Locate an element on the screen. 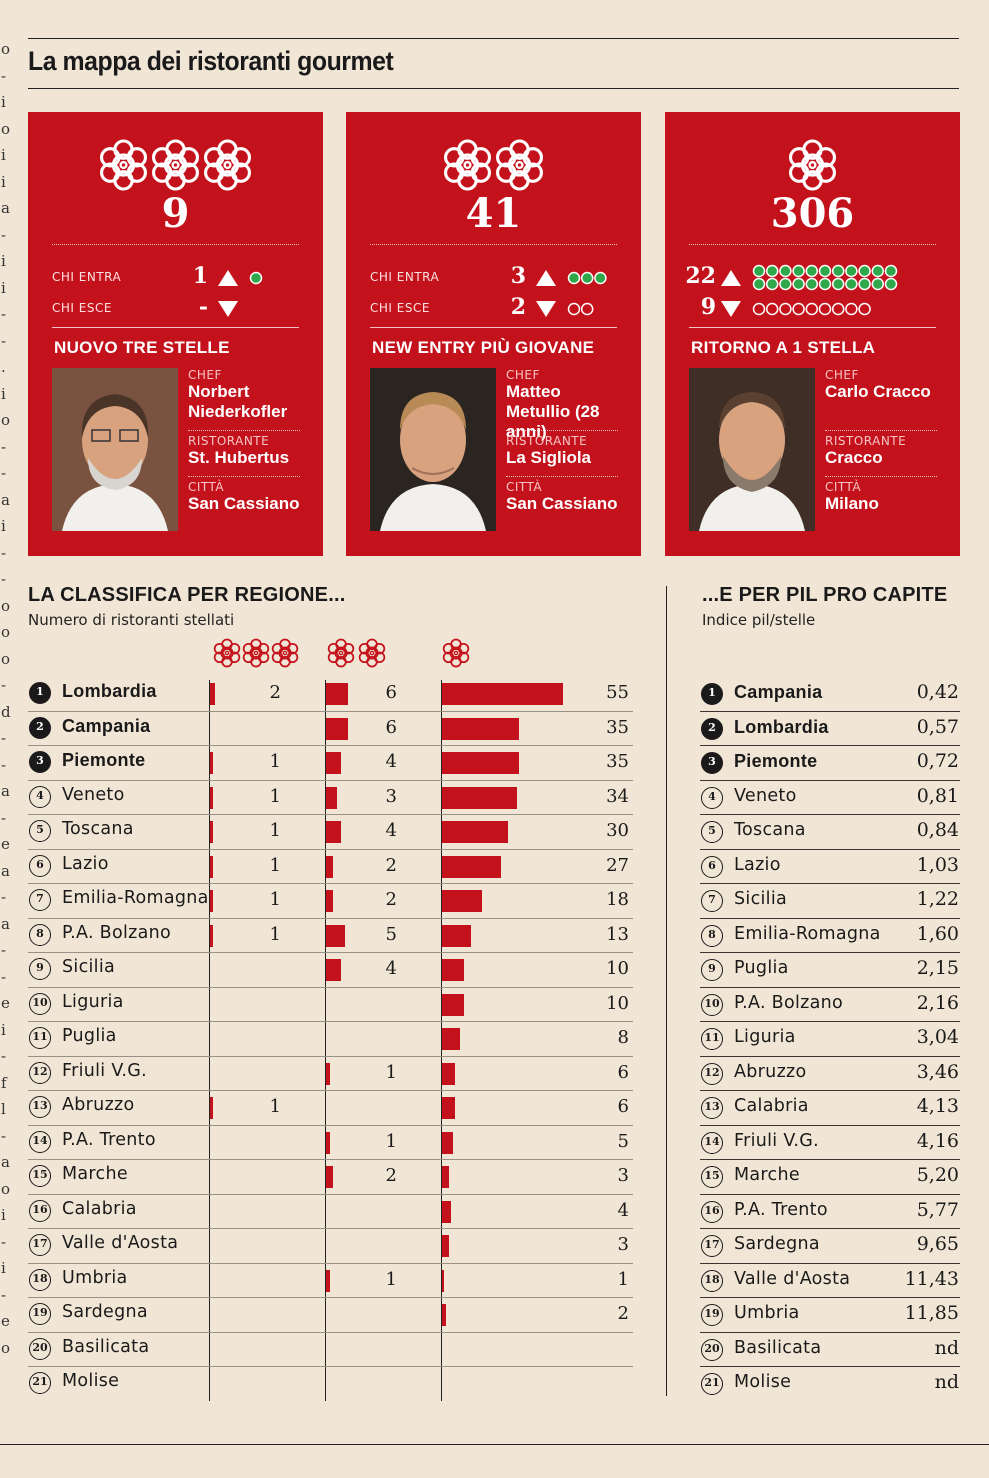 The height and width of the screenshot is (1478, 989). pil-value: 0,57 is located at coordinates (937, 726).